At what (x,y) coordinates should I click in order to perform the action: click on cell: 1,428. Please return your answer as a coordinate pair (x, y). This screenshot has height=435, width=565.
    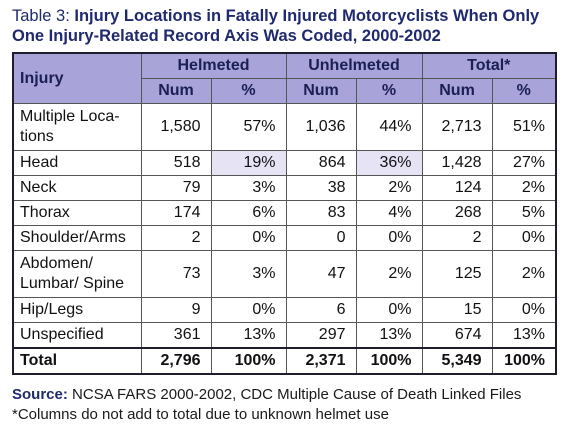
    Looking at the image, I should click on (457, 163).